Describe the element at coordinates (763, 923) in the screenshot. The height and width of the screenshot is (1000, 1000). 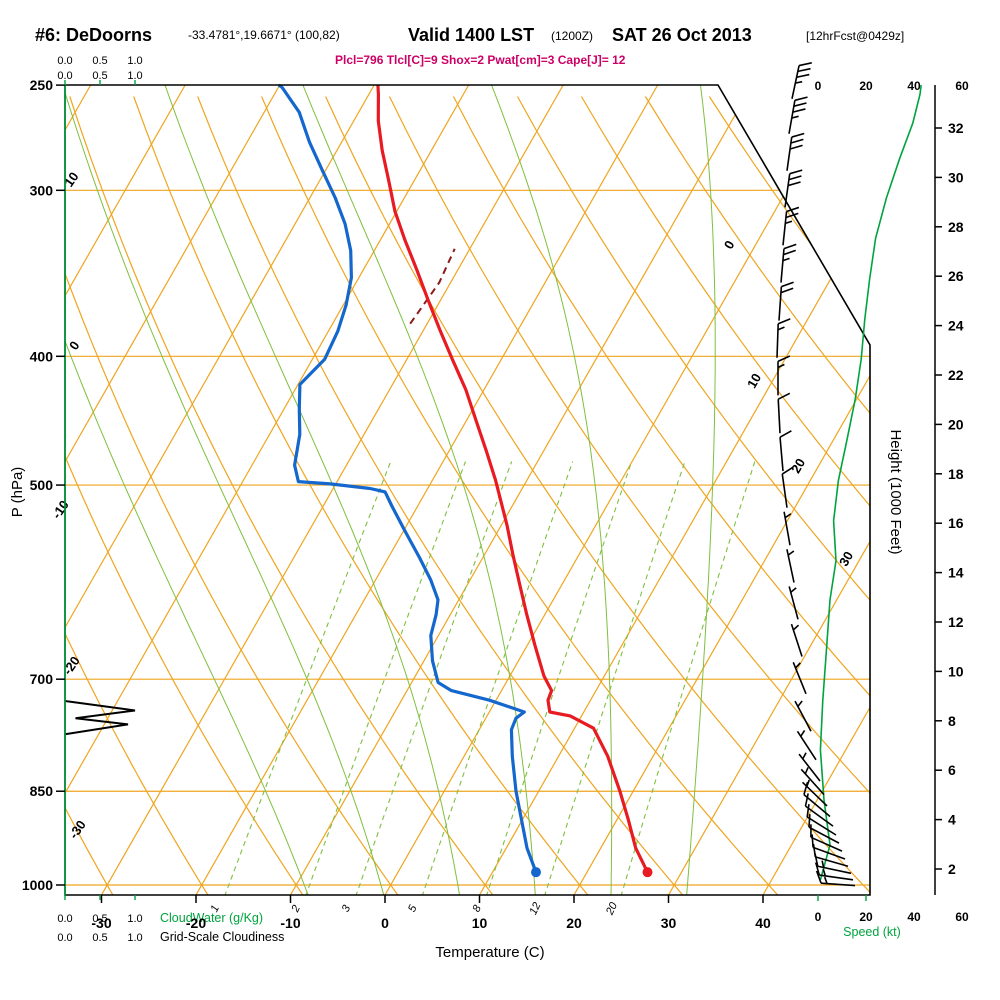
I see `temp-tick-label: 40` at that location.